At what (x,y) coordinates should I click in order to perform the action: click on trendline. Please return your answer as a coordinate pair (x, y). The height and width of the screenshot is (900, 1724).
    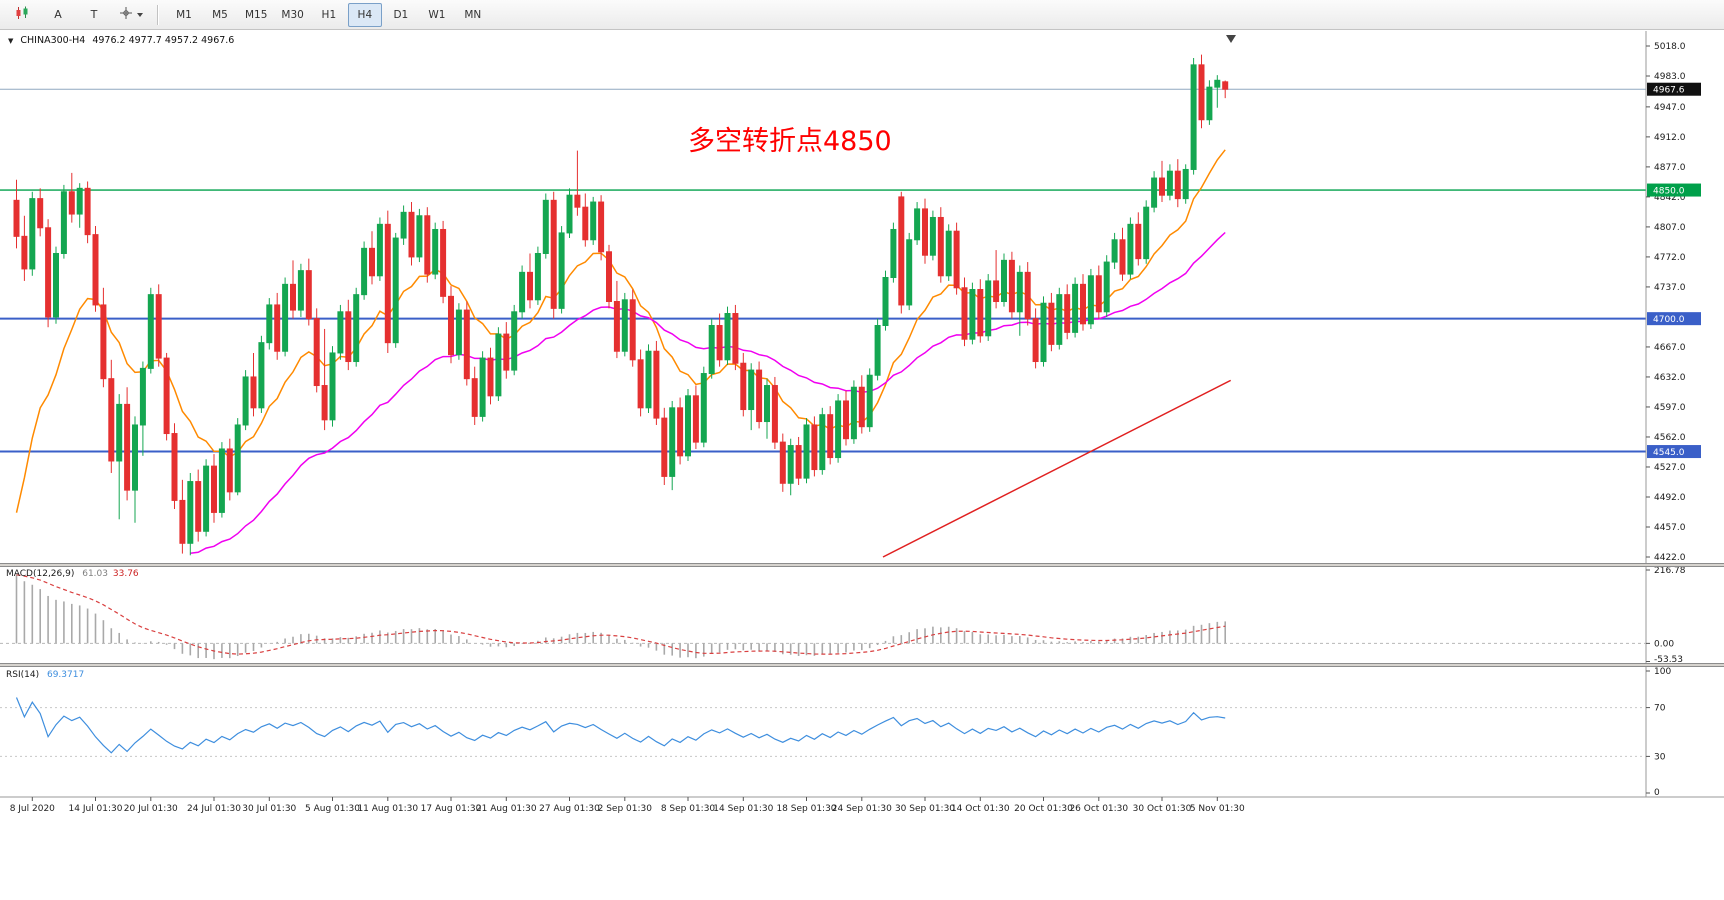
    Looking at the image, I should click on (1057, 468).